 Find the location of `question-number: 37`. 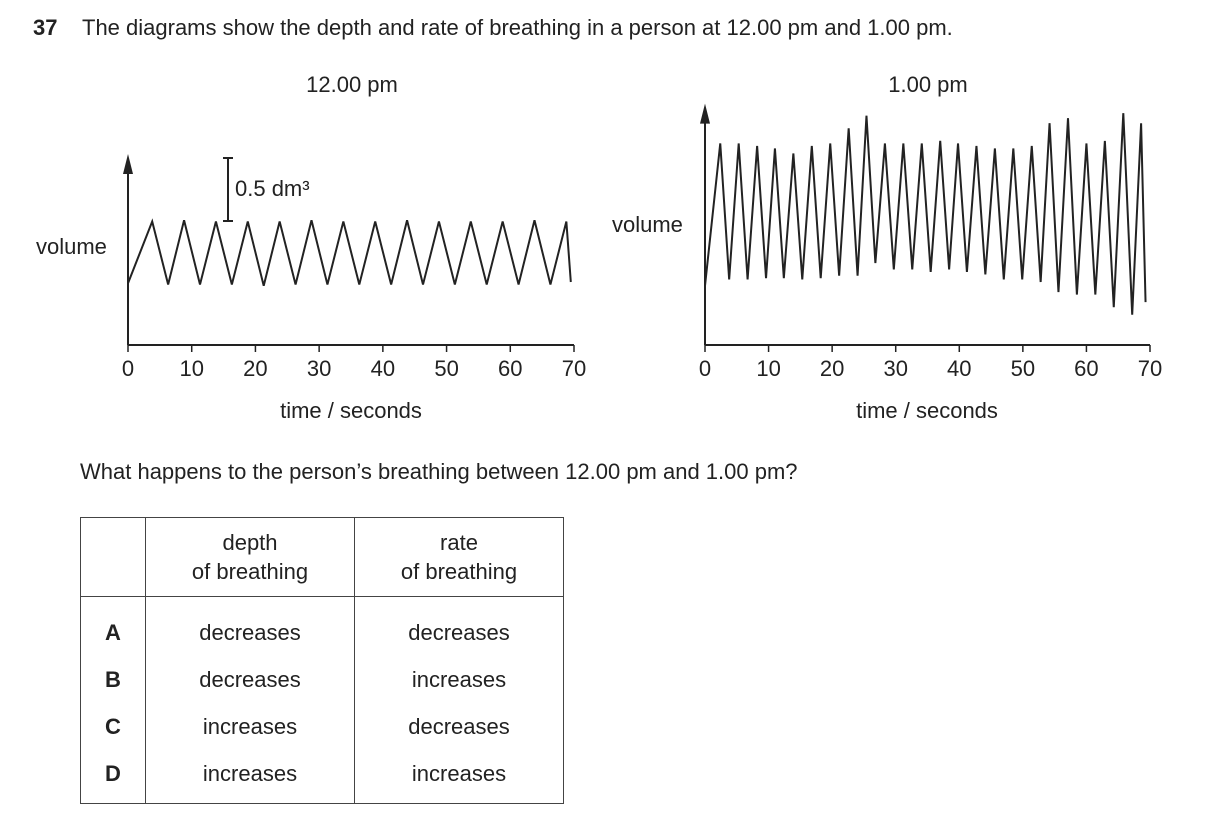

question-number: 37 is located at coordinates (45, 27).